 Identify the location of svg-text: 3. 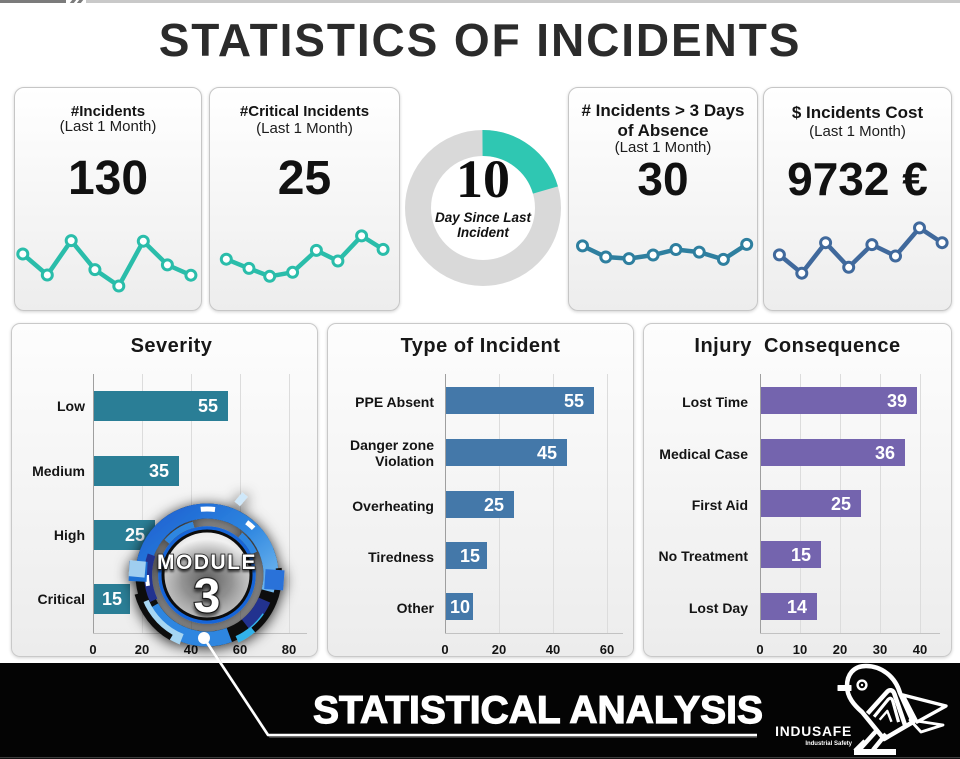
(207, 596).